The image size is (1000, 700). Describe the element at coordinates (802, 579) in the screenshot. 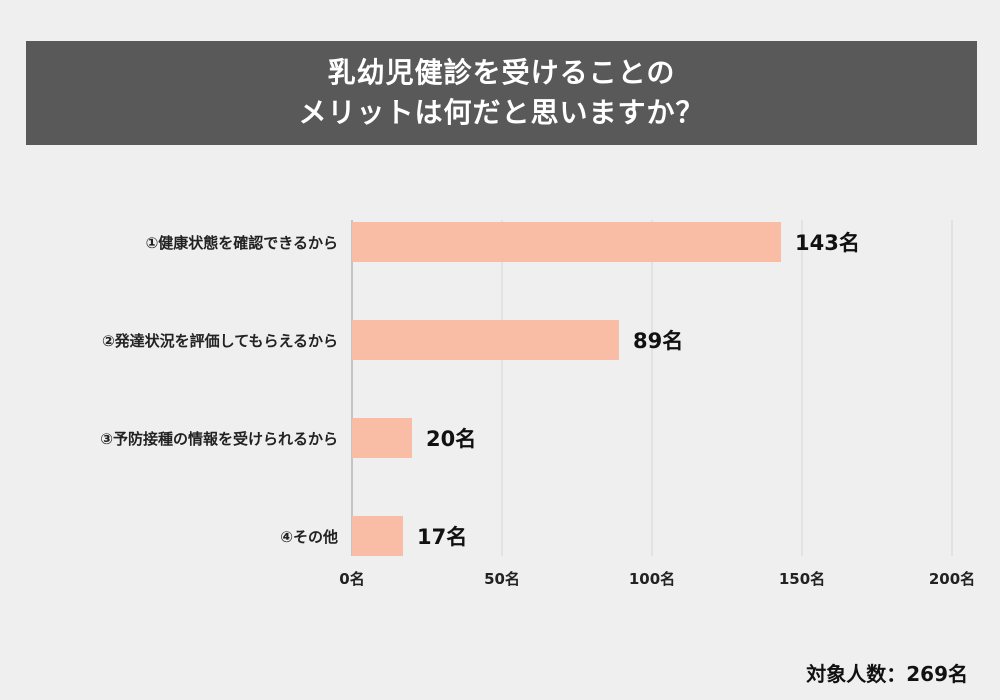

I see `x-tick-label: 150名` at that location.